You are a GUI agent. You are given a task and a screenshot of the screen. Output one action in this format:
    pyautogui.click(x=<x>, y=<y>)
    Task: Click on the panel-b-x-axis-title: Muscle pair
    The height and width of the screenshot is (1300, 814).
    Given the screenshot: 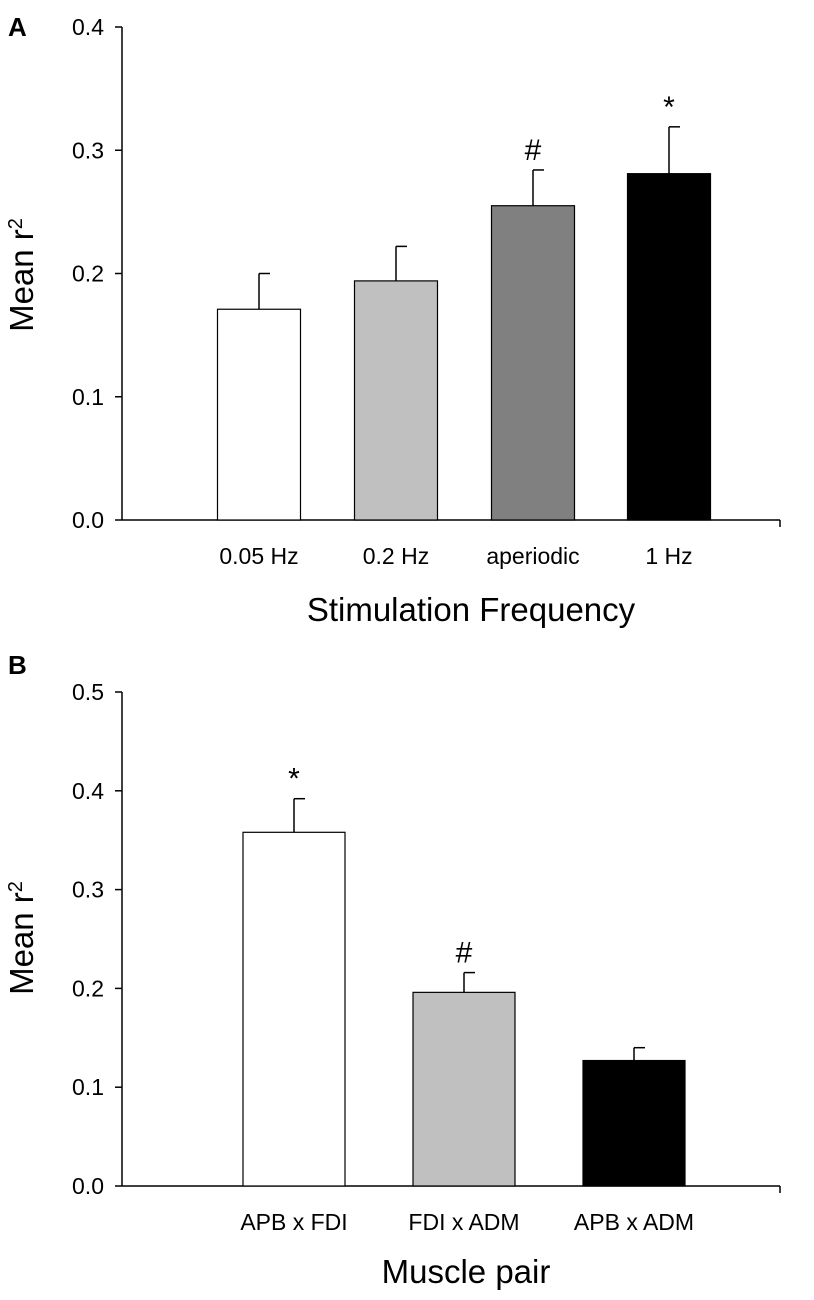 What is the action you would take?
    pyautogui.click(x=466, y=1271)
    